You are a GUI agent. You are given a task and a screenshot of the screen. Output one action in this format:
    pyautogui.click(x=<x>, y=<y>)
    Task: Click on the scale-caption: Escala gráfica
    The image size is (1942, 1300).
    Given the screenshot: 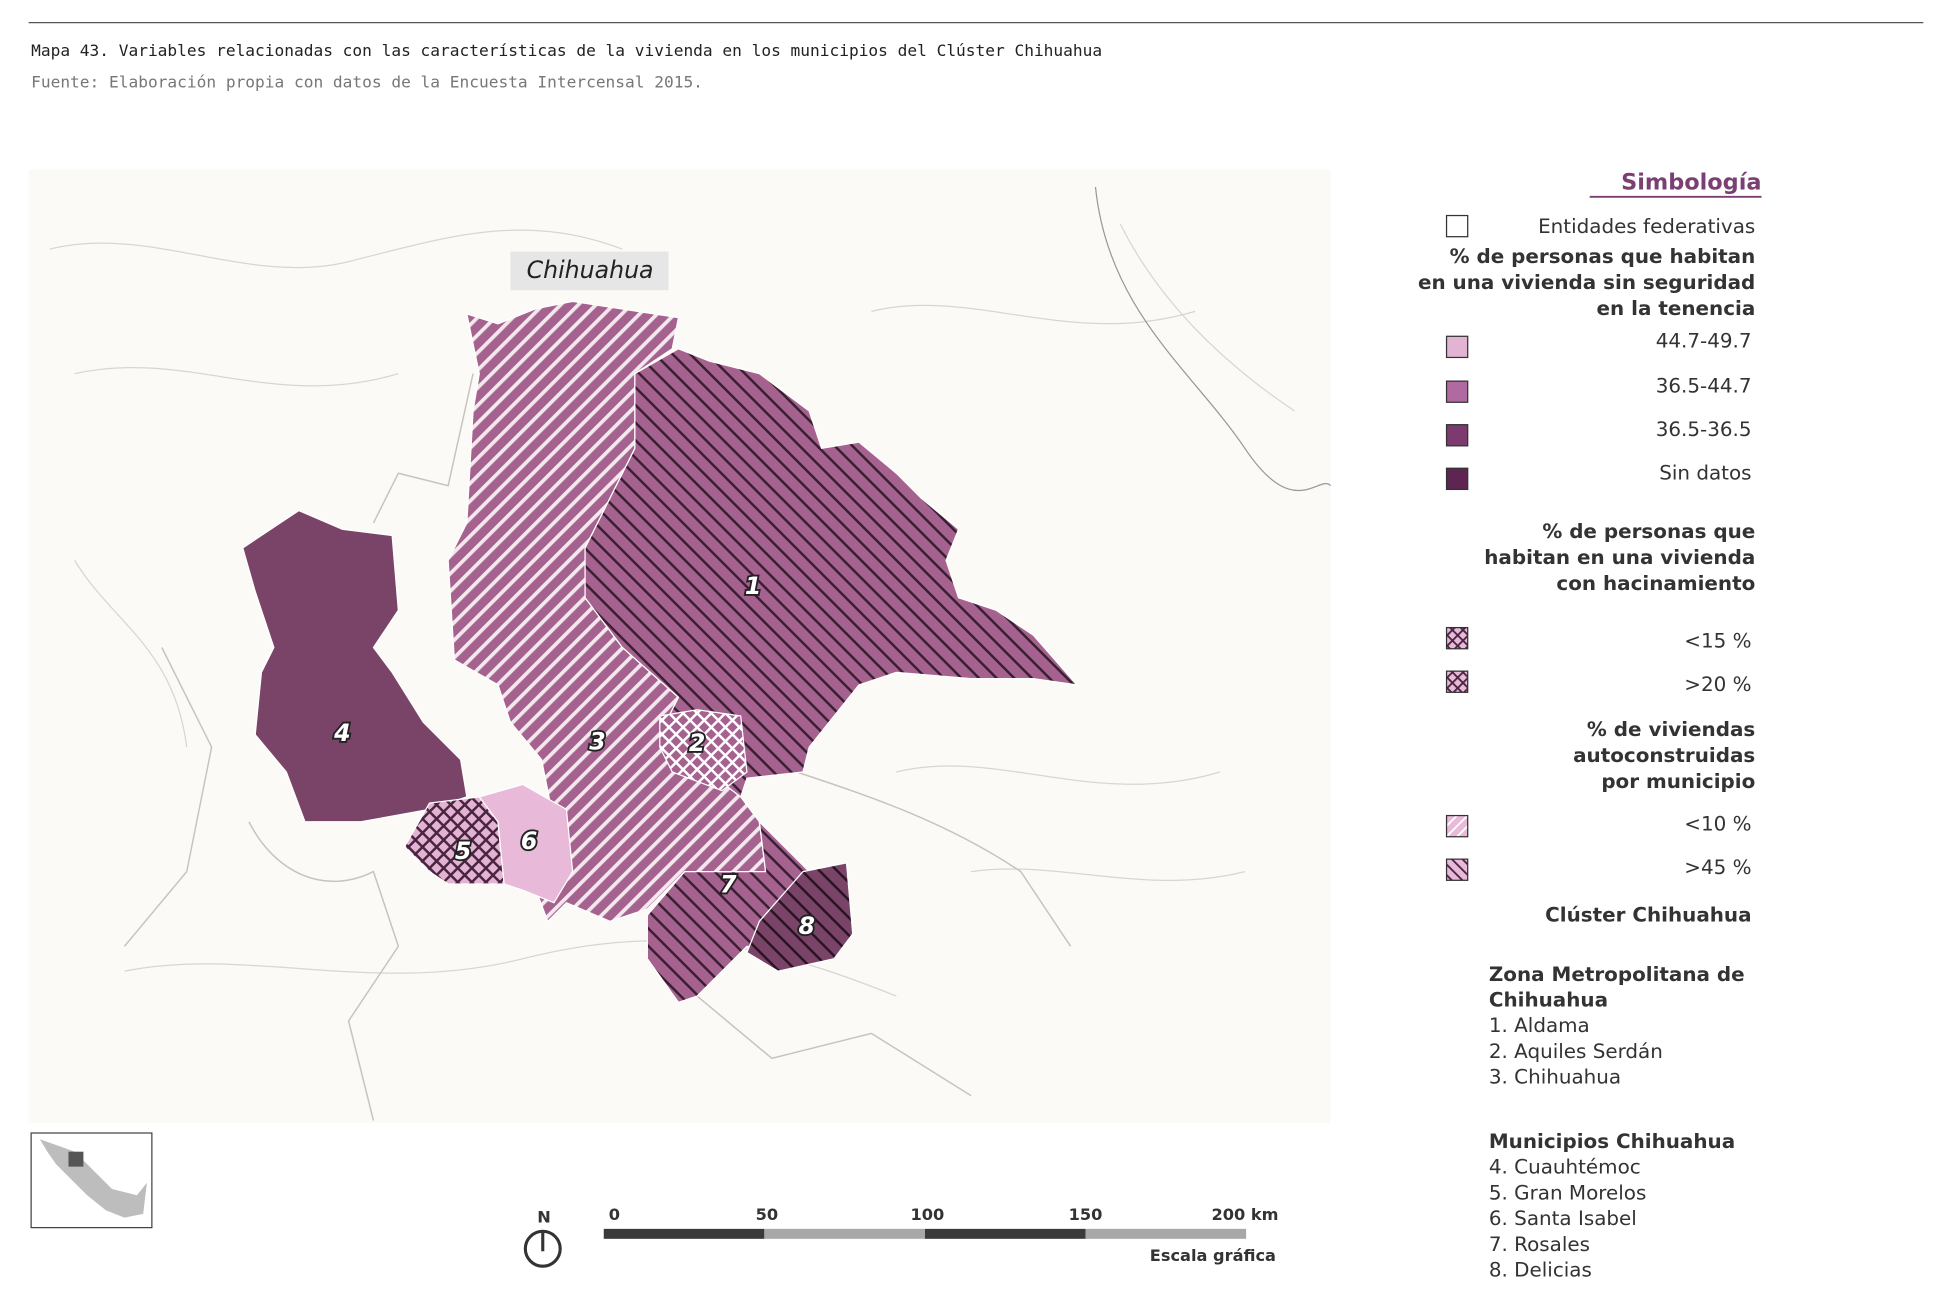 What is the action you would take?
    pyautogui.click(x=1213, y=1255)
    